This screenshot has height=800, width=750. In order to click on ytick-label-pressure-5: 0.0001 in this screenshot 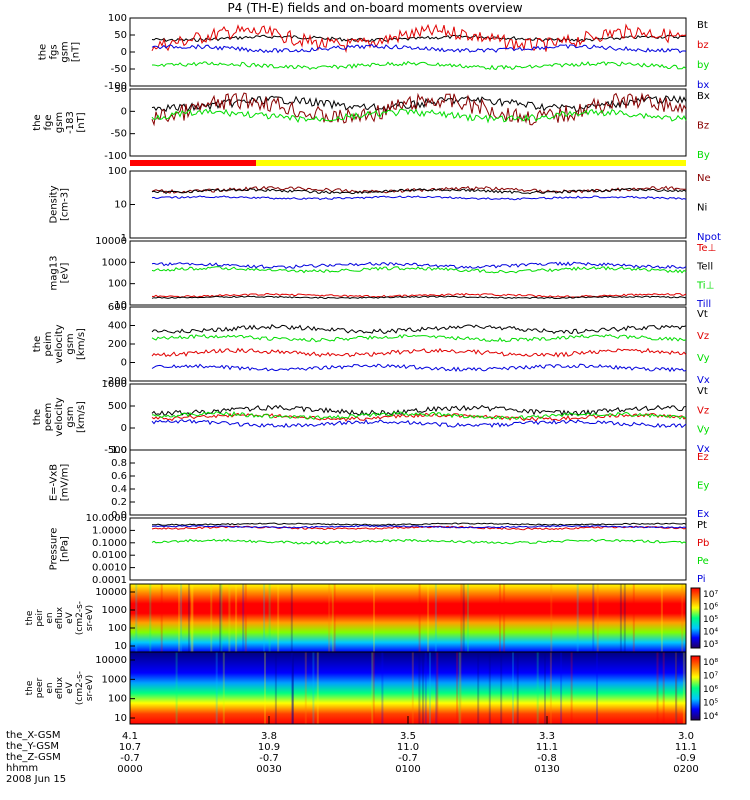, I will do `click(109, 580)`.